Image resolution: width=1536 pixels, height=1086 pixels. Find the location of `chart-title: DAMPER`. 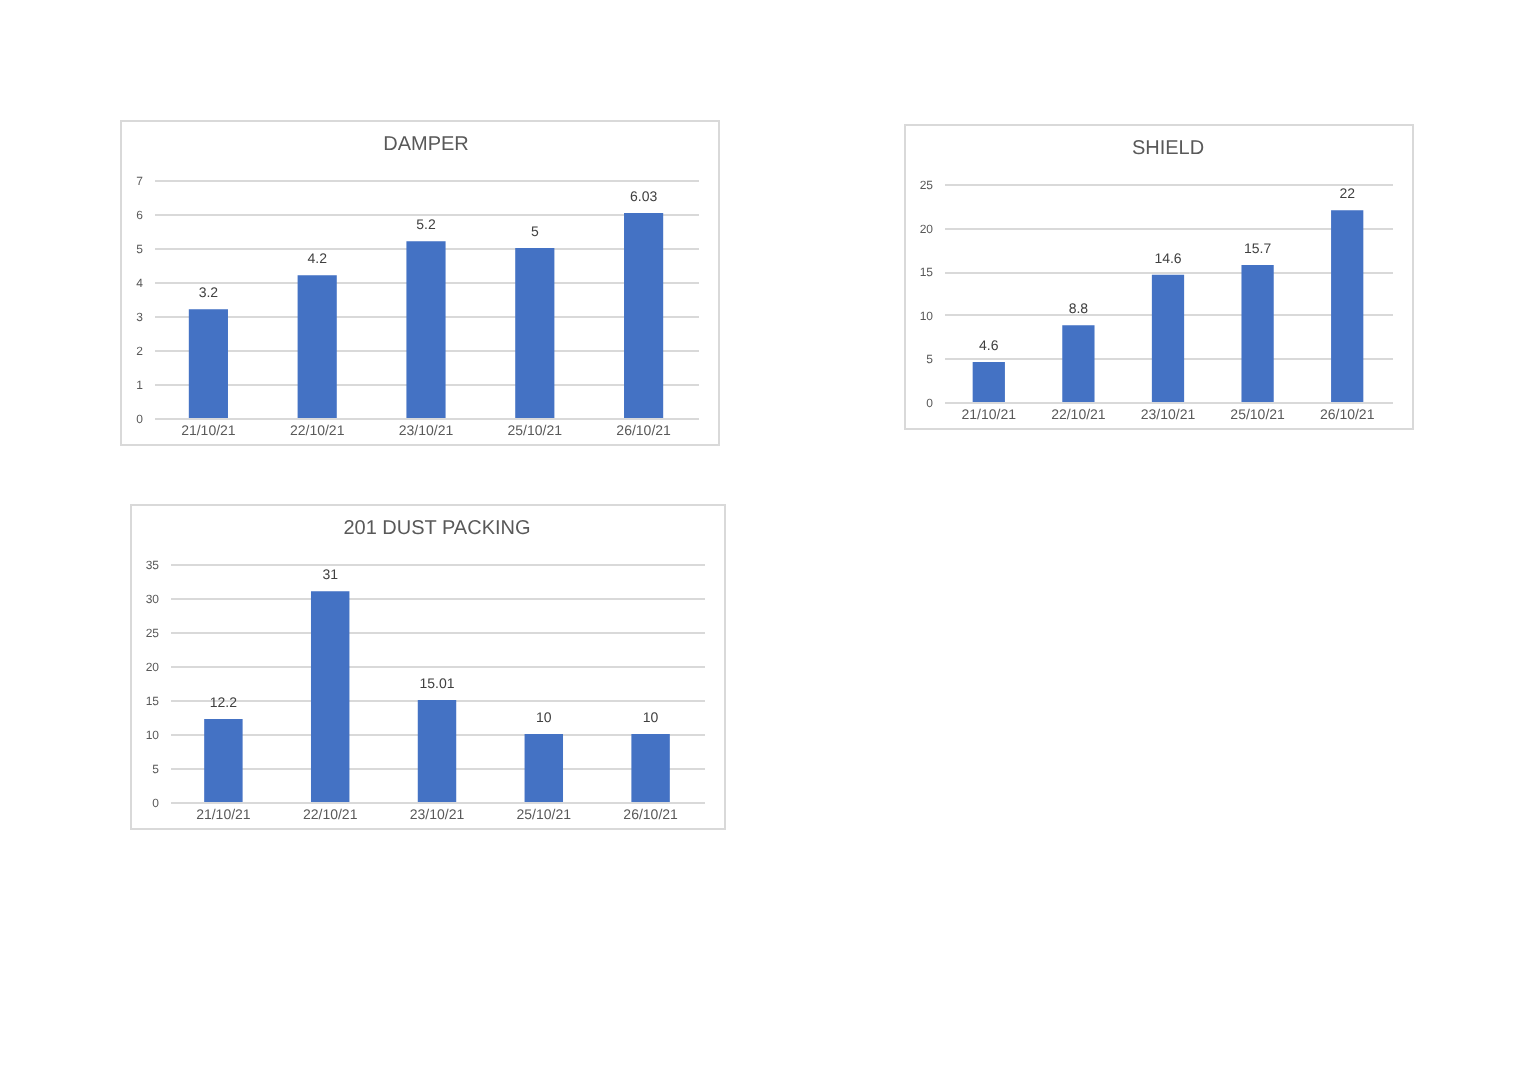

chart-title: DAMPER is located at coordinates (426, 145).